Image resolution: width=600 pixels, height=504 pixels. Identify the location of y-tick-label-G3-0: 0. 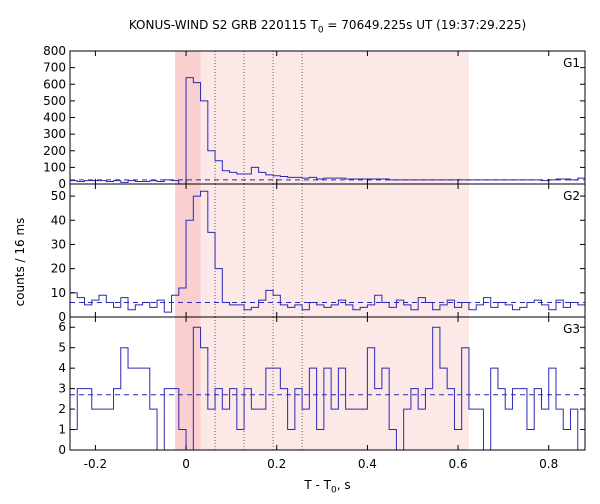
(62, 450).